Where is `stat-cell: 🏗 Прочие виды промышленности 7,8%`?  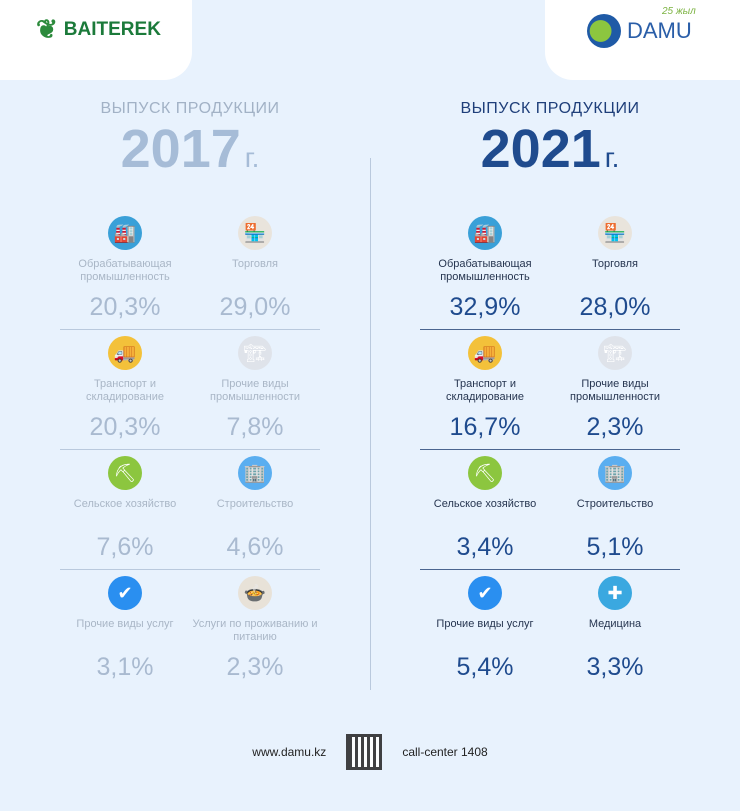 stat-cell: 🏗 Прочие виды промышленности 7,8% is located at coordinates (255, 389).